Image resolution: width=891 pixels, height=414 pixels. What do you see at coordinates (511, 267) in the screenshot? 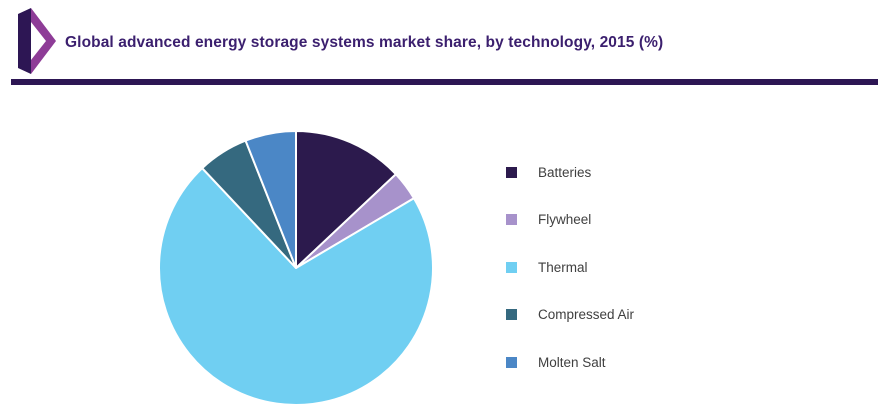
I see `legend-swatch-thermal` at bounding box center [511, 267].